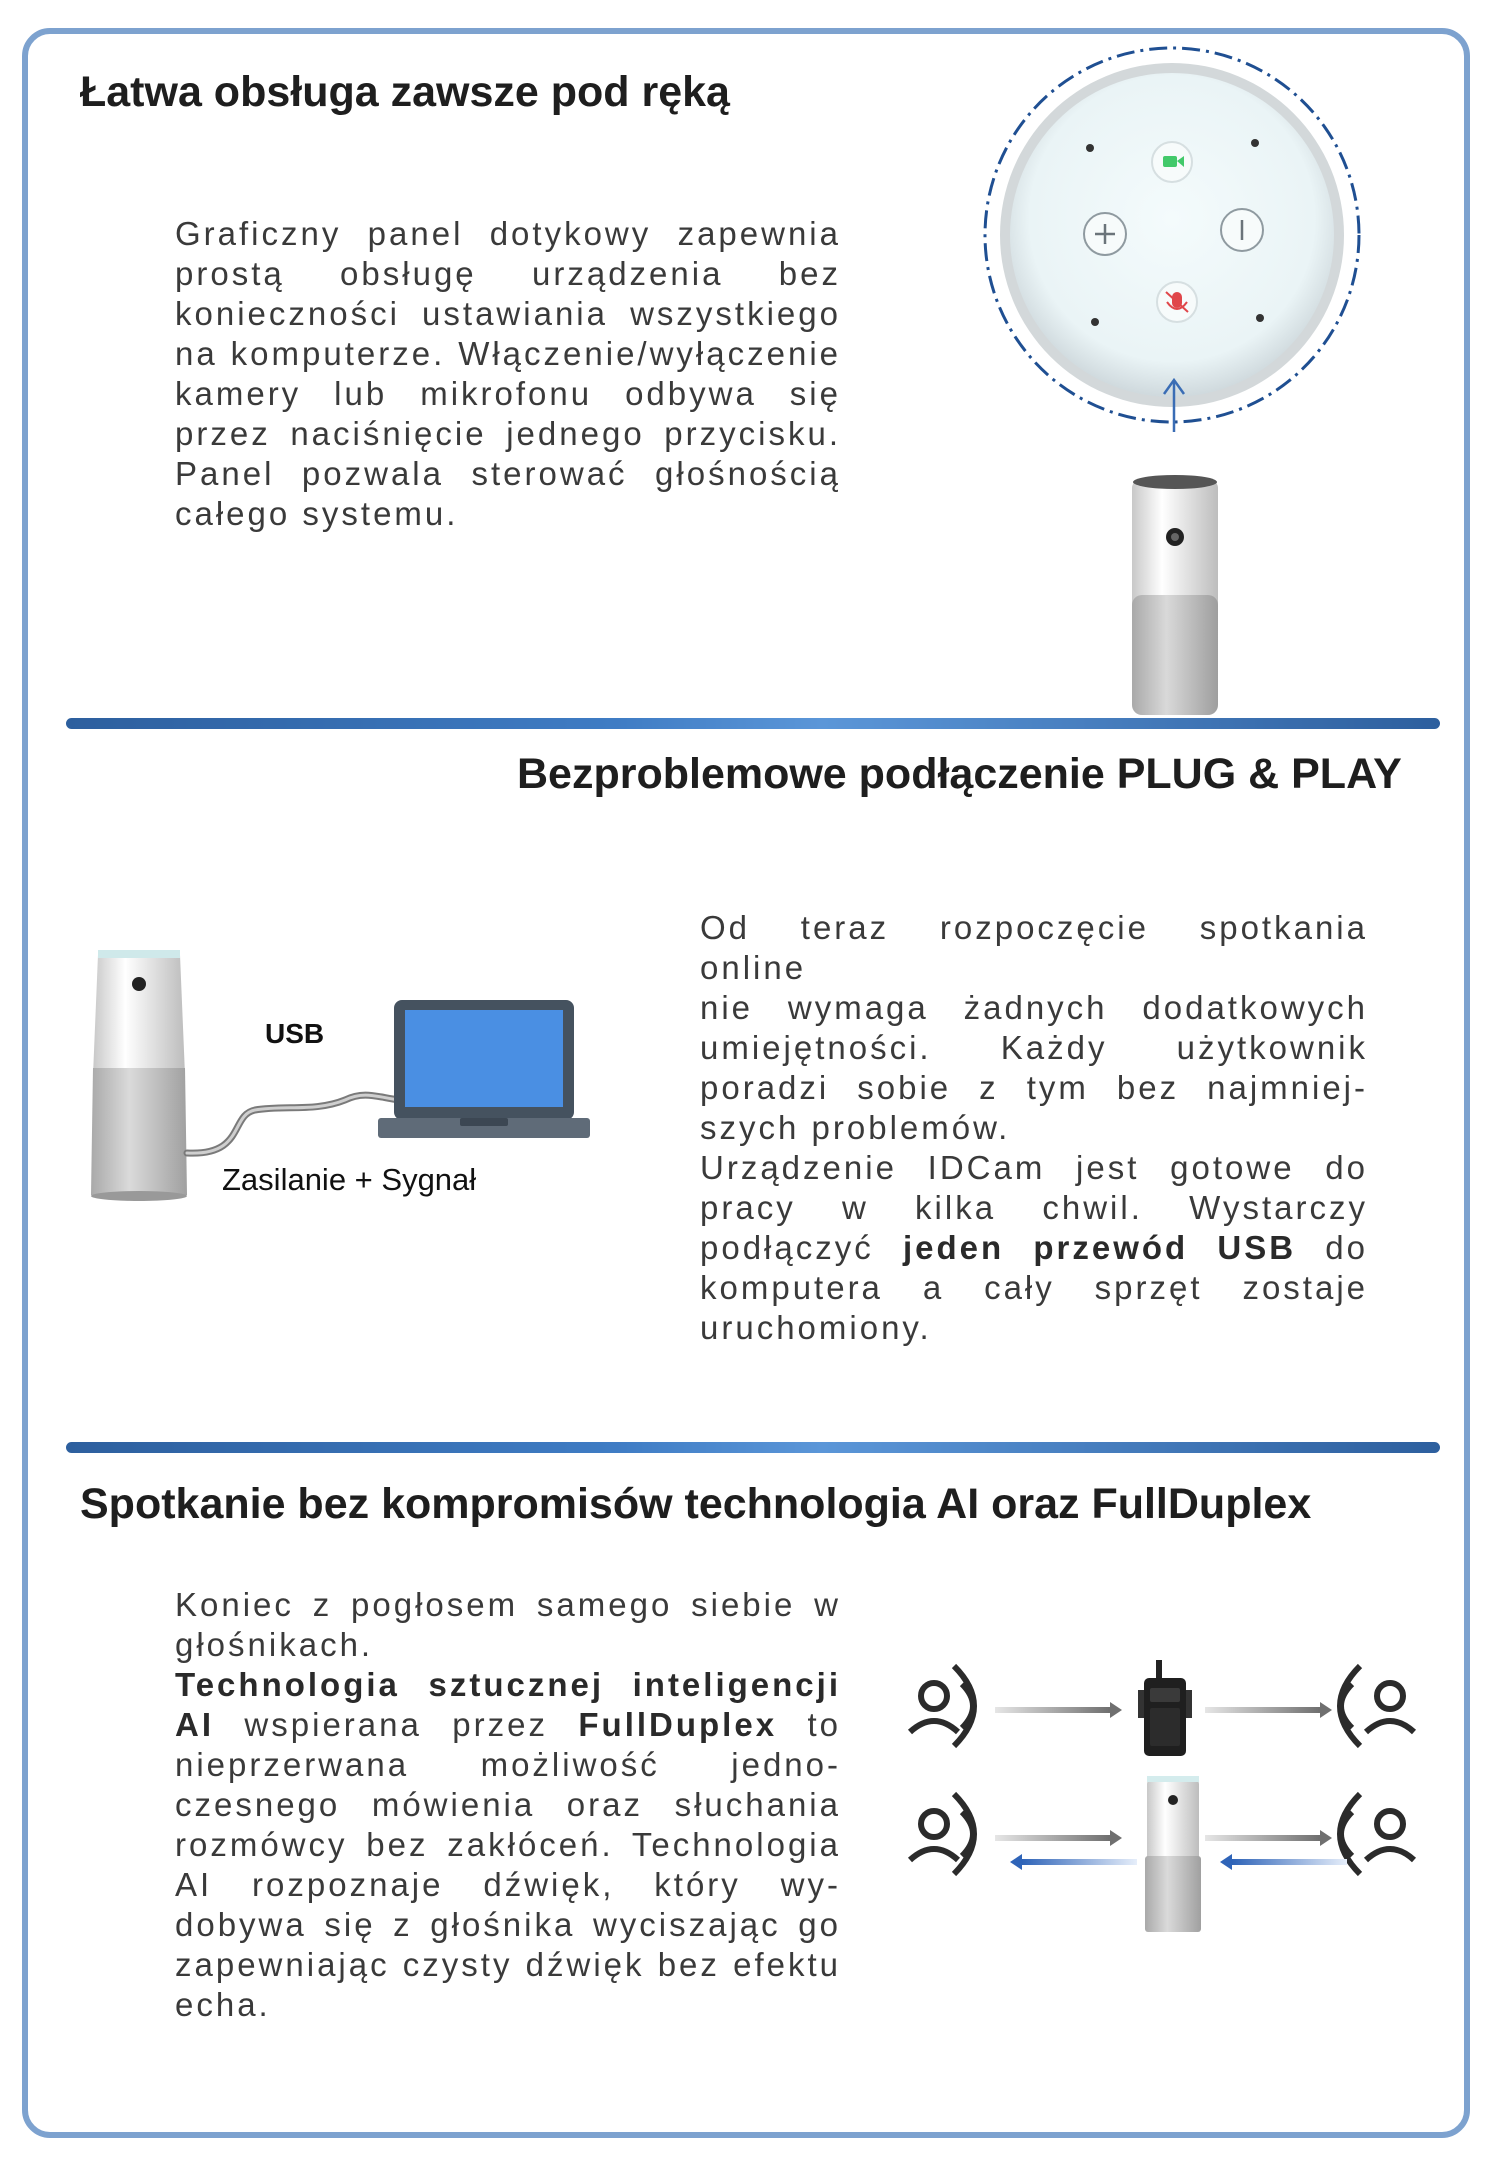  What do you see at coordinates (508, 273) in the screenshot?
I see `text-line: prostą obsługę urządzenia bez` at bounding box center [508, 273].